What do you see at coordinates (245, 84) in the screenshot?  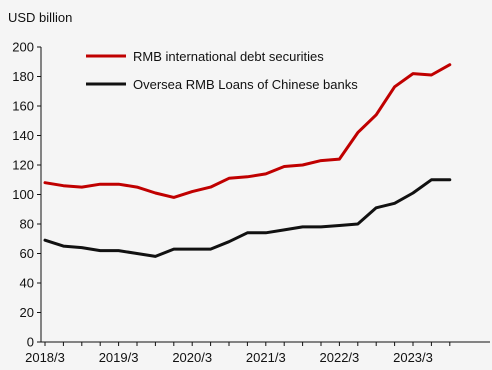 I see `legend-label-oversea-rmb-loans: Oversea RMB Loans of Chinese banks` at bounding box center [245, 84].